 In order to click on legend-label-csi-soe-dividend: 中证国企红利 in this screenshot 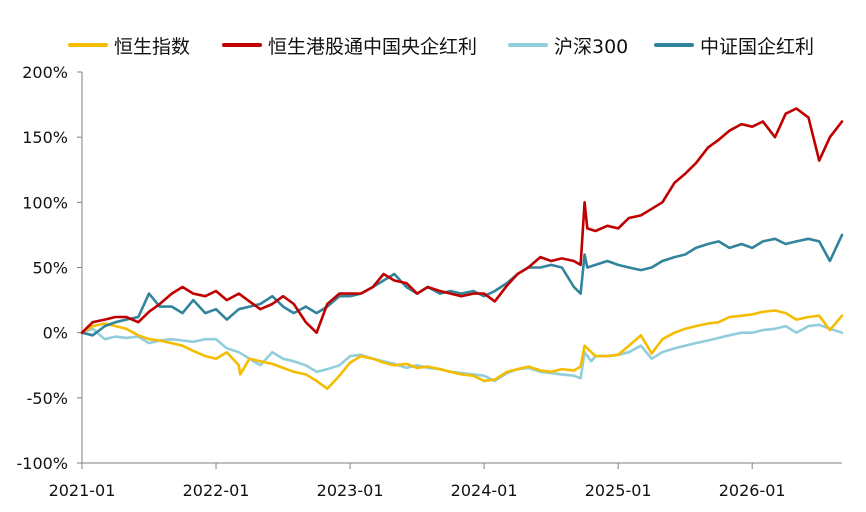, I will do `click(757, 46)`.